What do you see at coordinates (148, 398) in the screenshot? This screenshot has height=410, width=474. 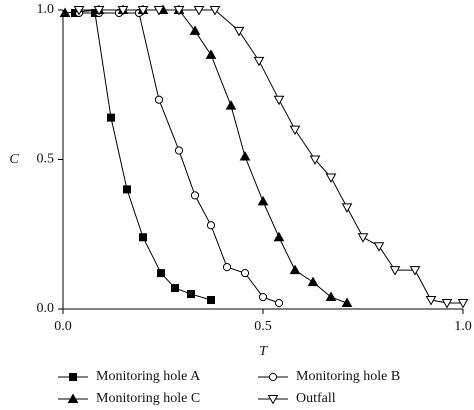 I see `legend-label: Monitoring hole C` at bounding box center [148, 398].